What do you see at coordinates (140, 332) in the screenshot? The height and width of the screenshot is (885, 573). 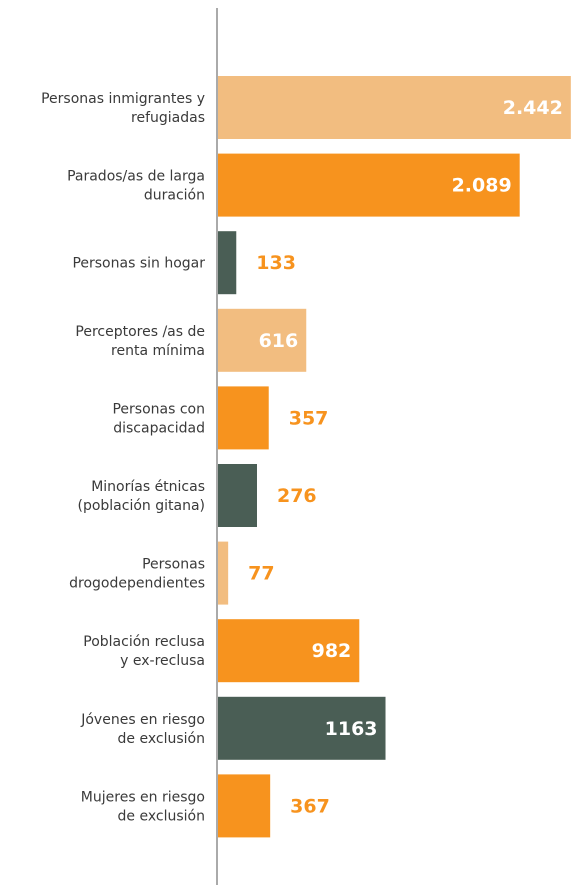 I see `category-line: Perceptores /as de` at bounding box center [140, 332].